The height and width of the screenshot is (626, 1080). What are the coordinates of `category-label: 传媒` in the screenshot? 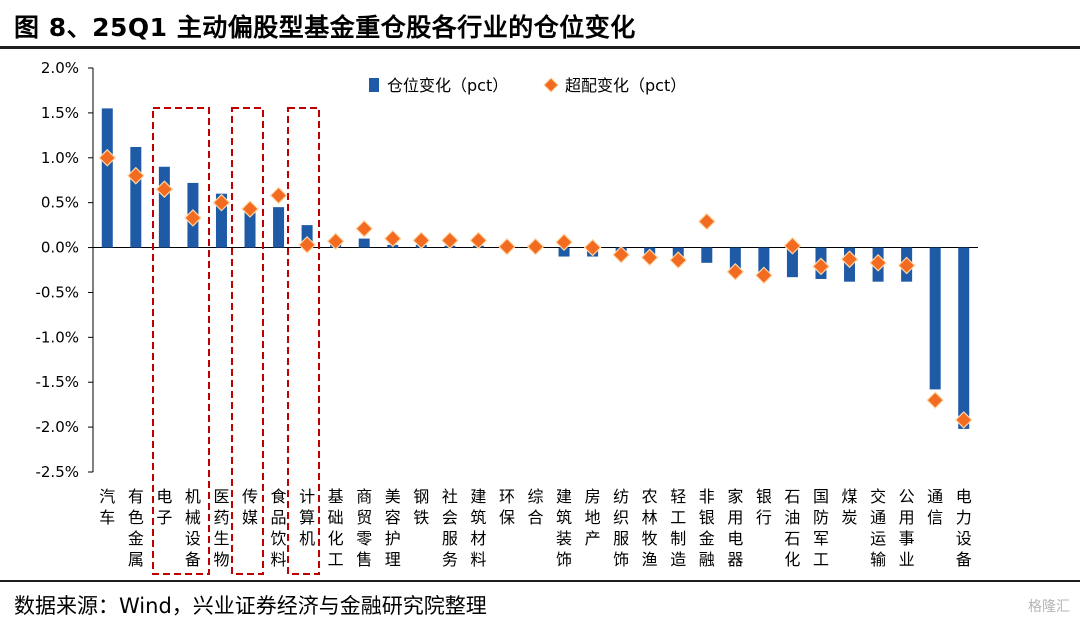 It's located at (250, 507).